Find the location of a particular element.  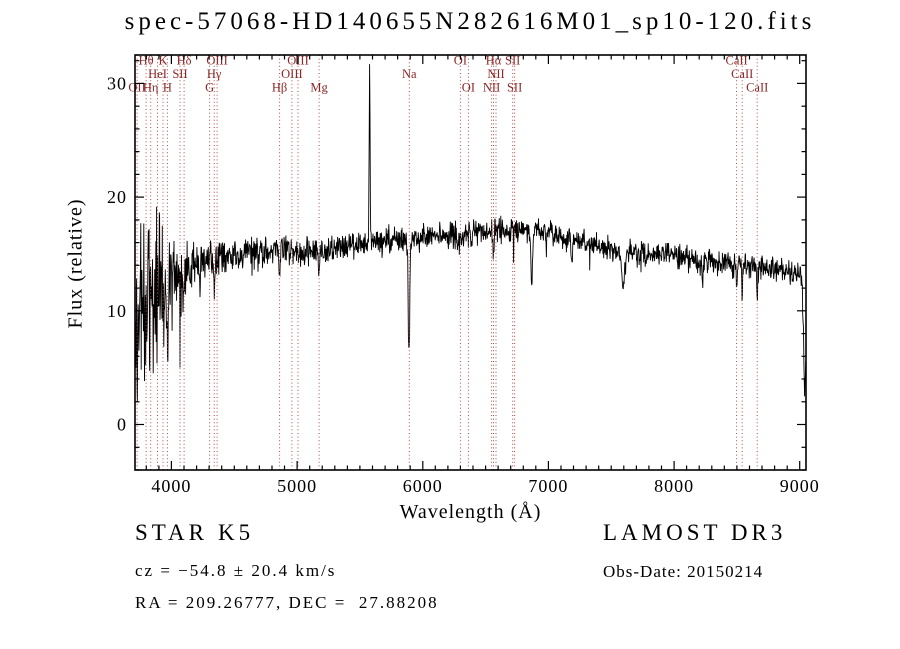

coordinates-text: RA = 209.26777, DEC = 27.88208 is located at coordinates (287, 602).